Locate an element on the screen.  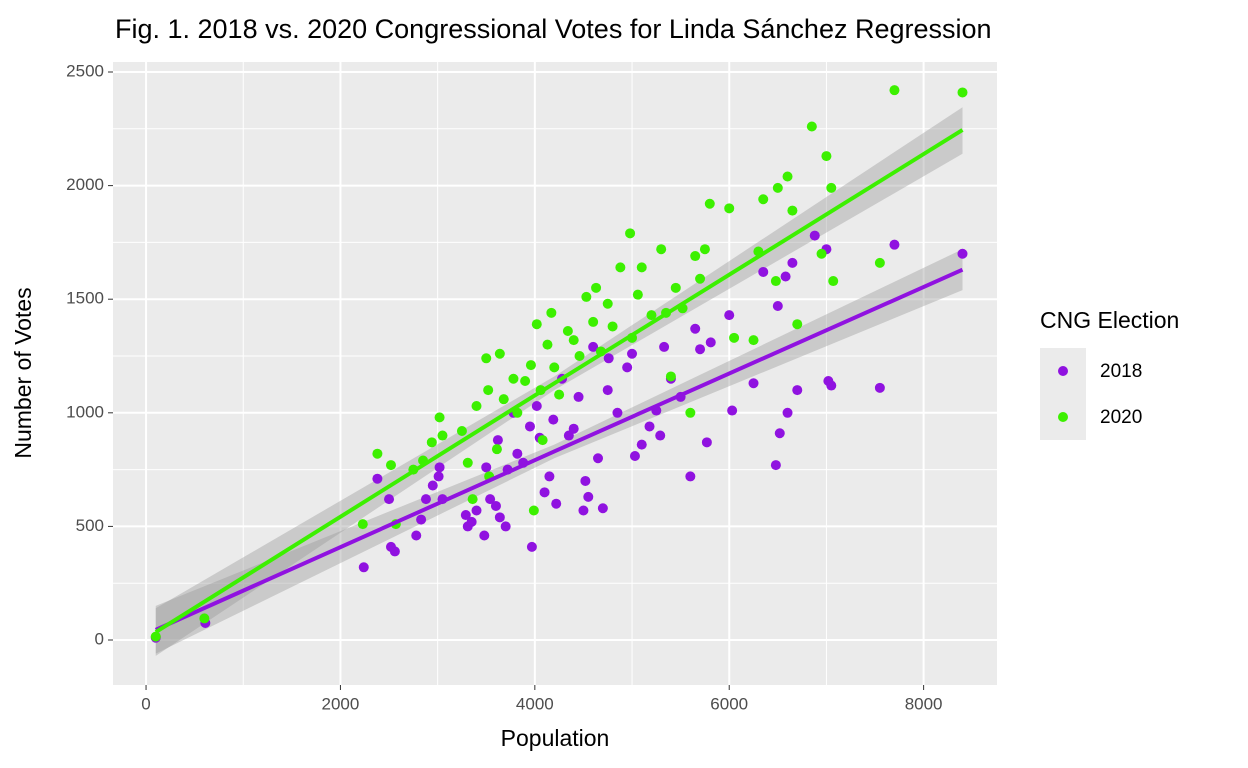
y-axis-label: Number of Votes is located at coordinates (23, 372).